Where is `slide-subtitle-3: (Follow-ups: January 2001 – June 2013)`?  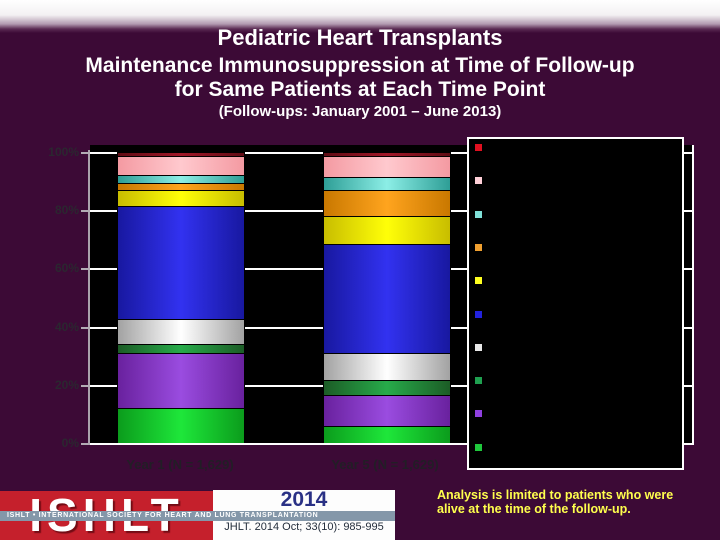
slide-subtitle-3: (Follow-ups: January 2001 – June 2013) is located at coordinates (360, 111).